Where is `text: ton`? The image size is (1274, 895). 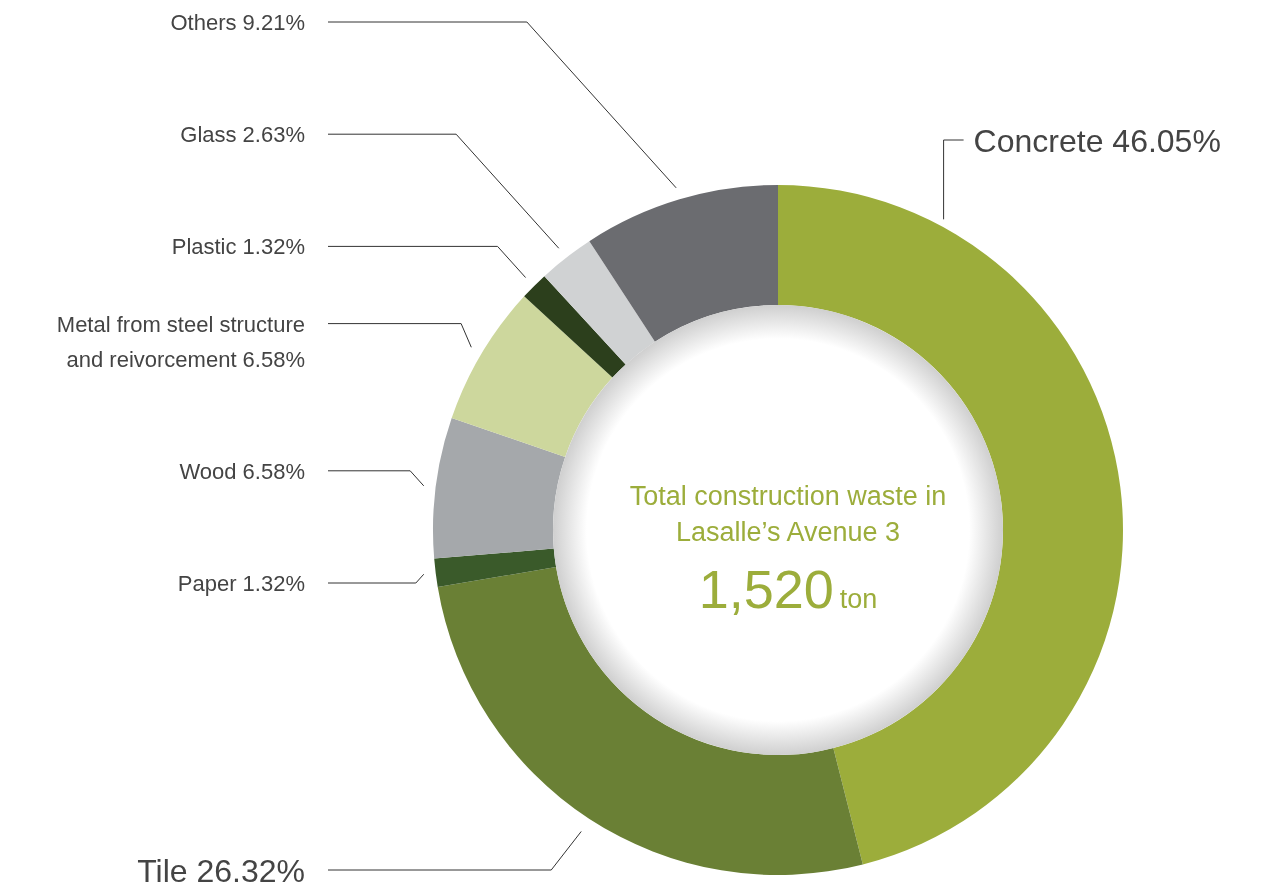
text: ton is located at coordinates (858, 599).